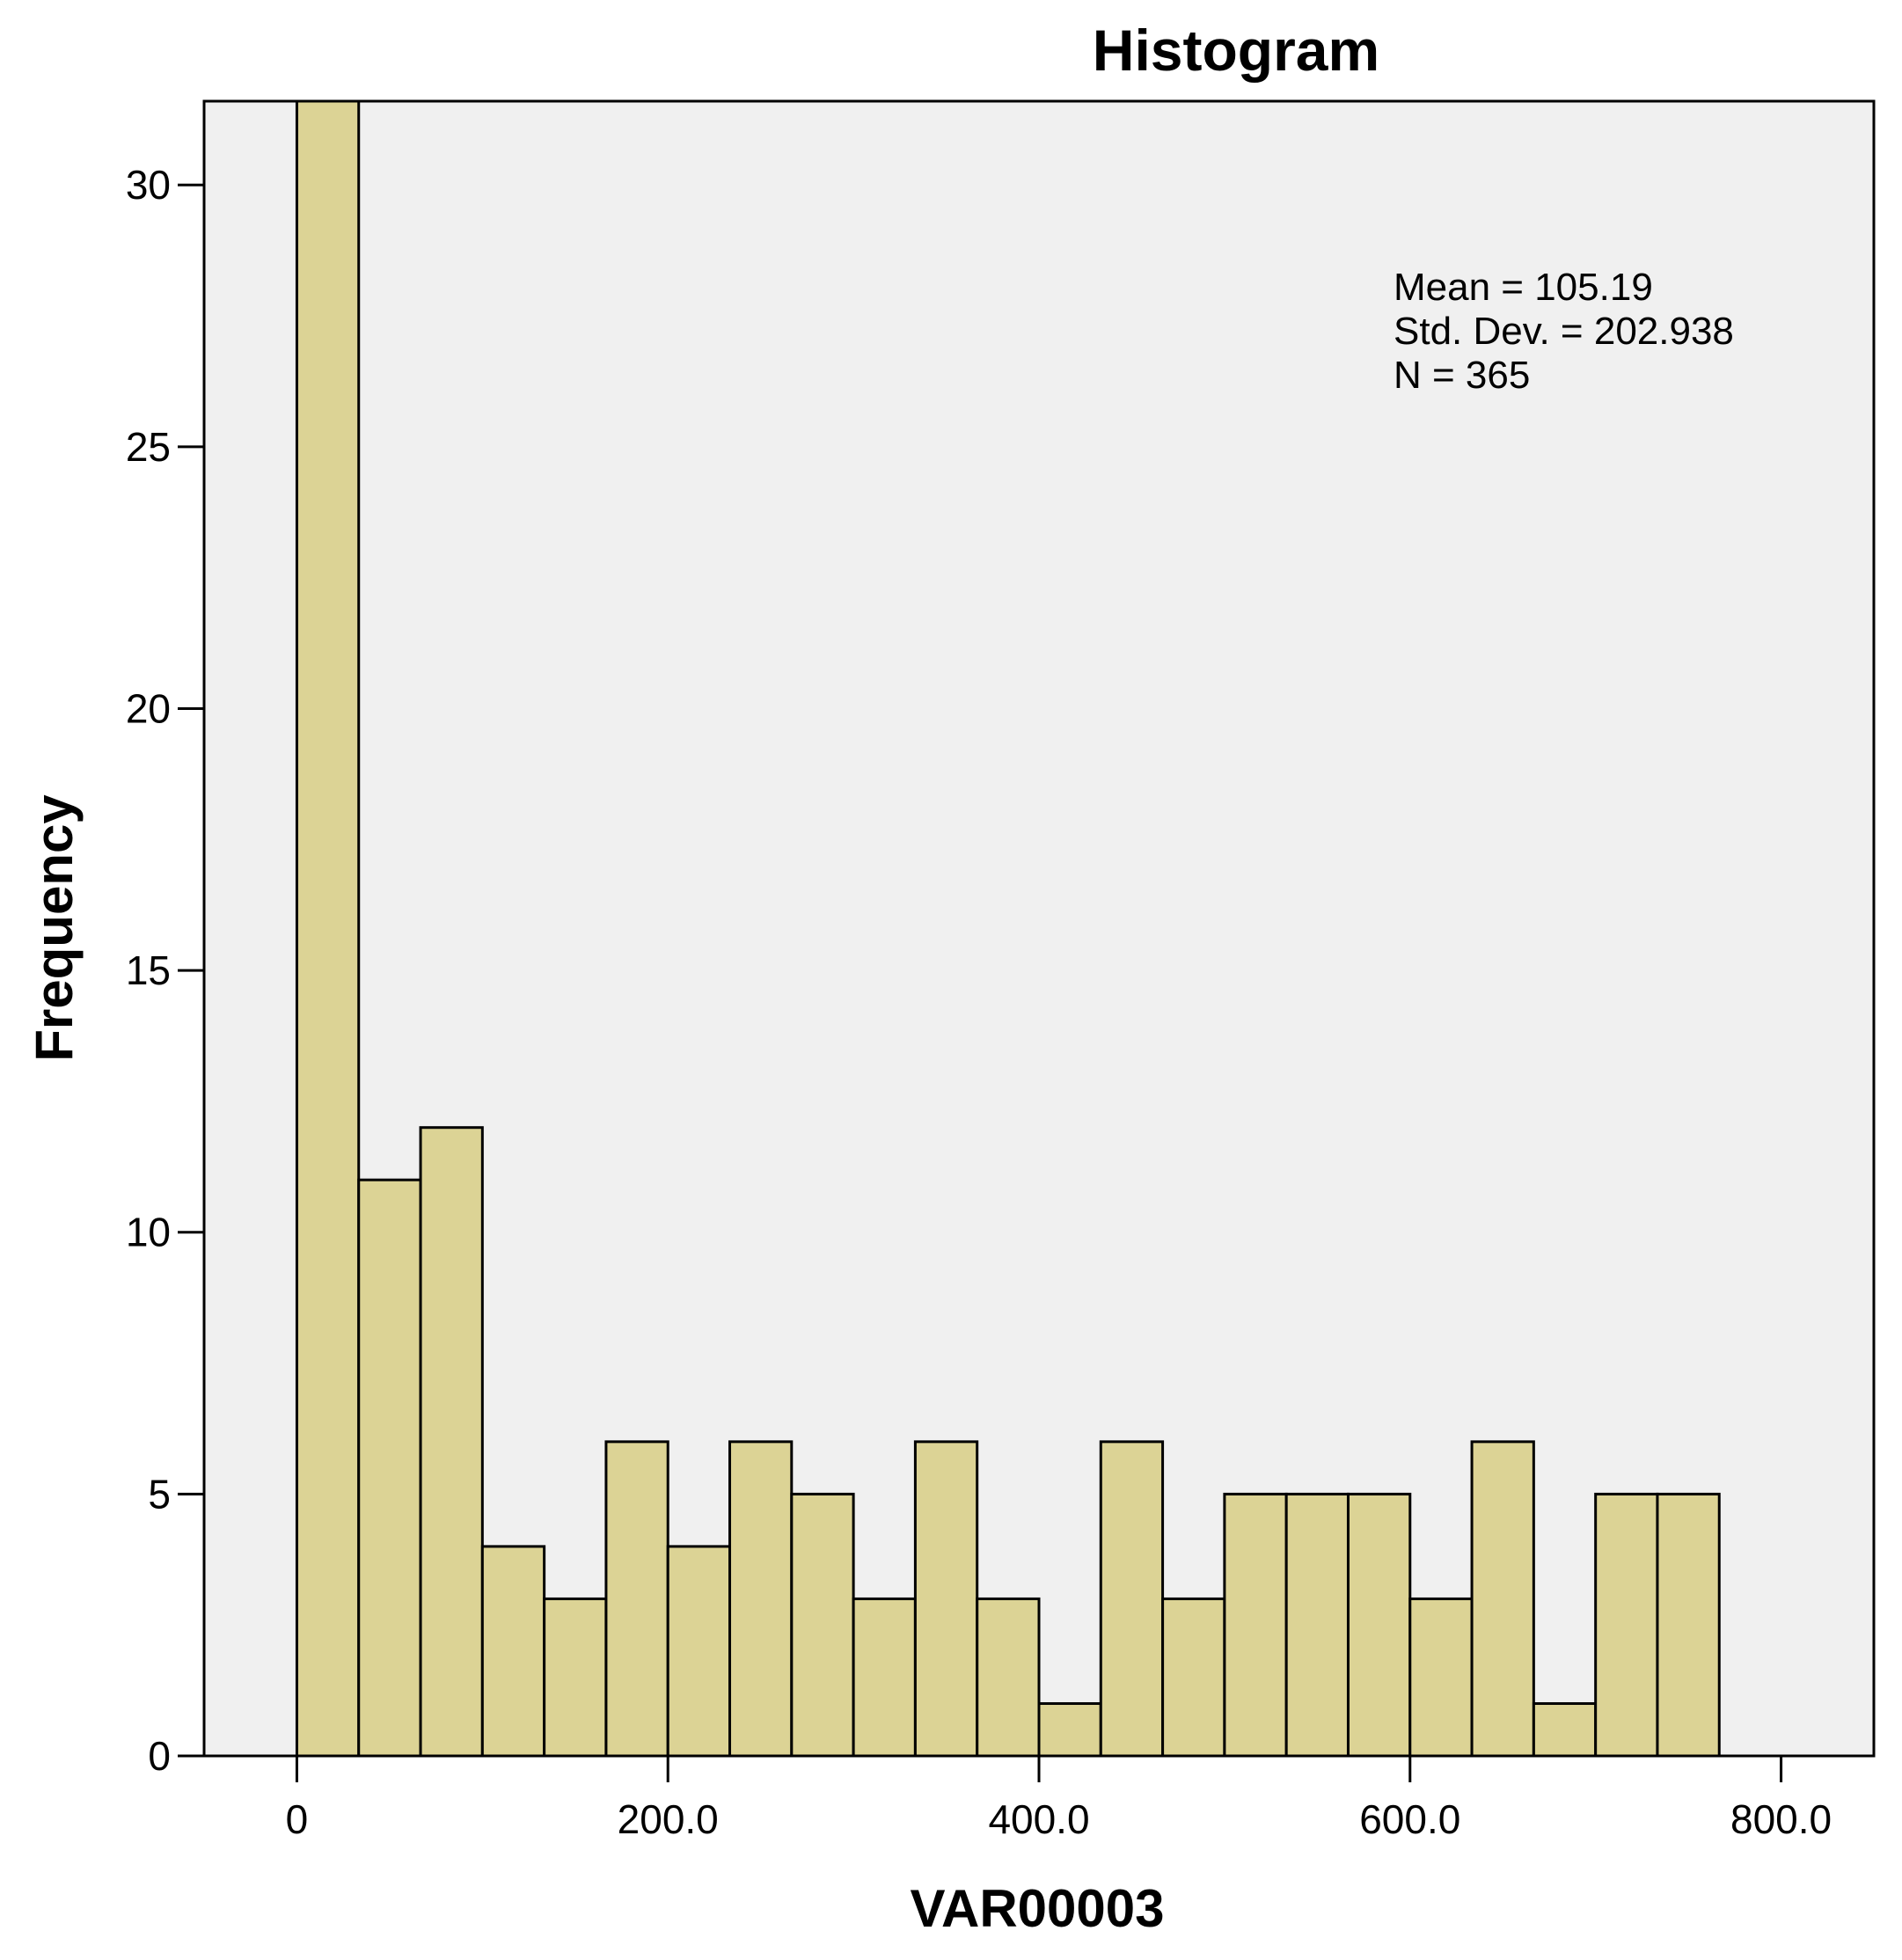 This screenshot has height=1960, width=1902. Describe the element at coordinates (668, 1819) in the screenshot. I see `x-tick-label: 200.0` at that location.